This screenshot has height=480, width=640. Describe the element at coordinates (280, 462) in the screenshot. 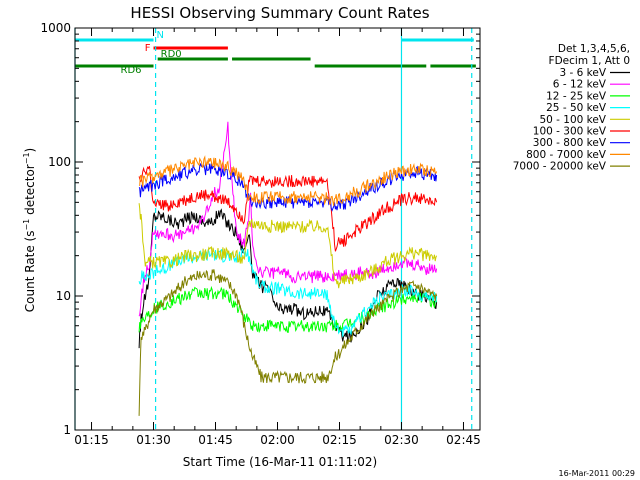

I see `x-axis-label: Start Time (16-Mar-11 01:11:02)` at that location.